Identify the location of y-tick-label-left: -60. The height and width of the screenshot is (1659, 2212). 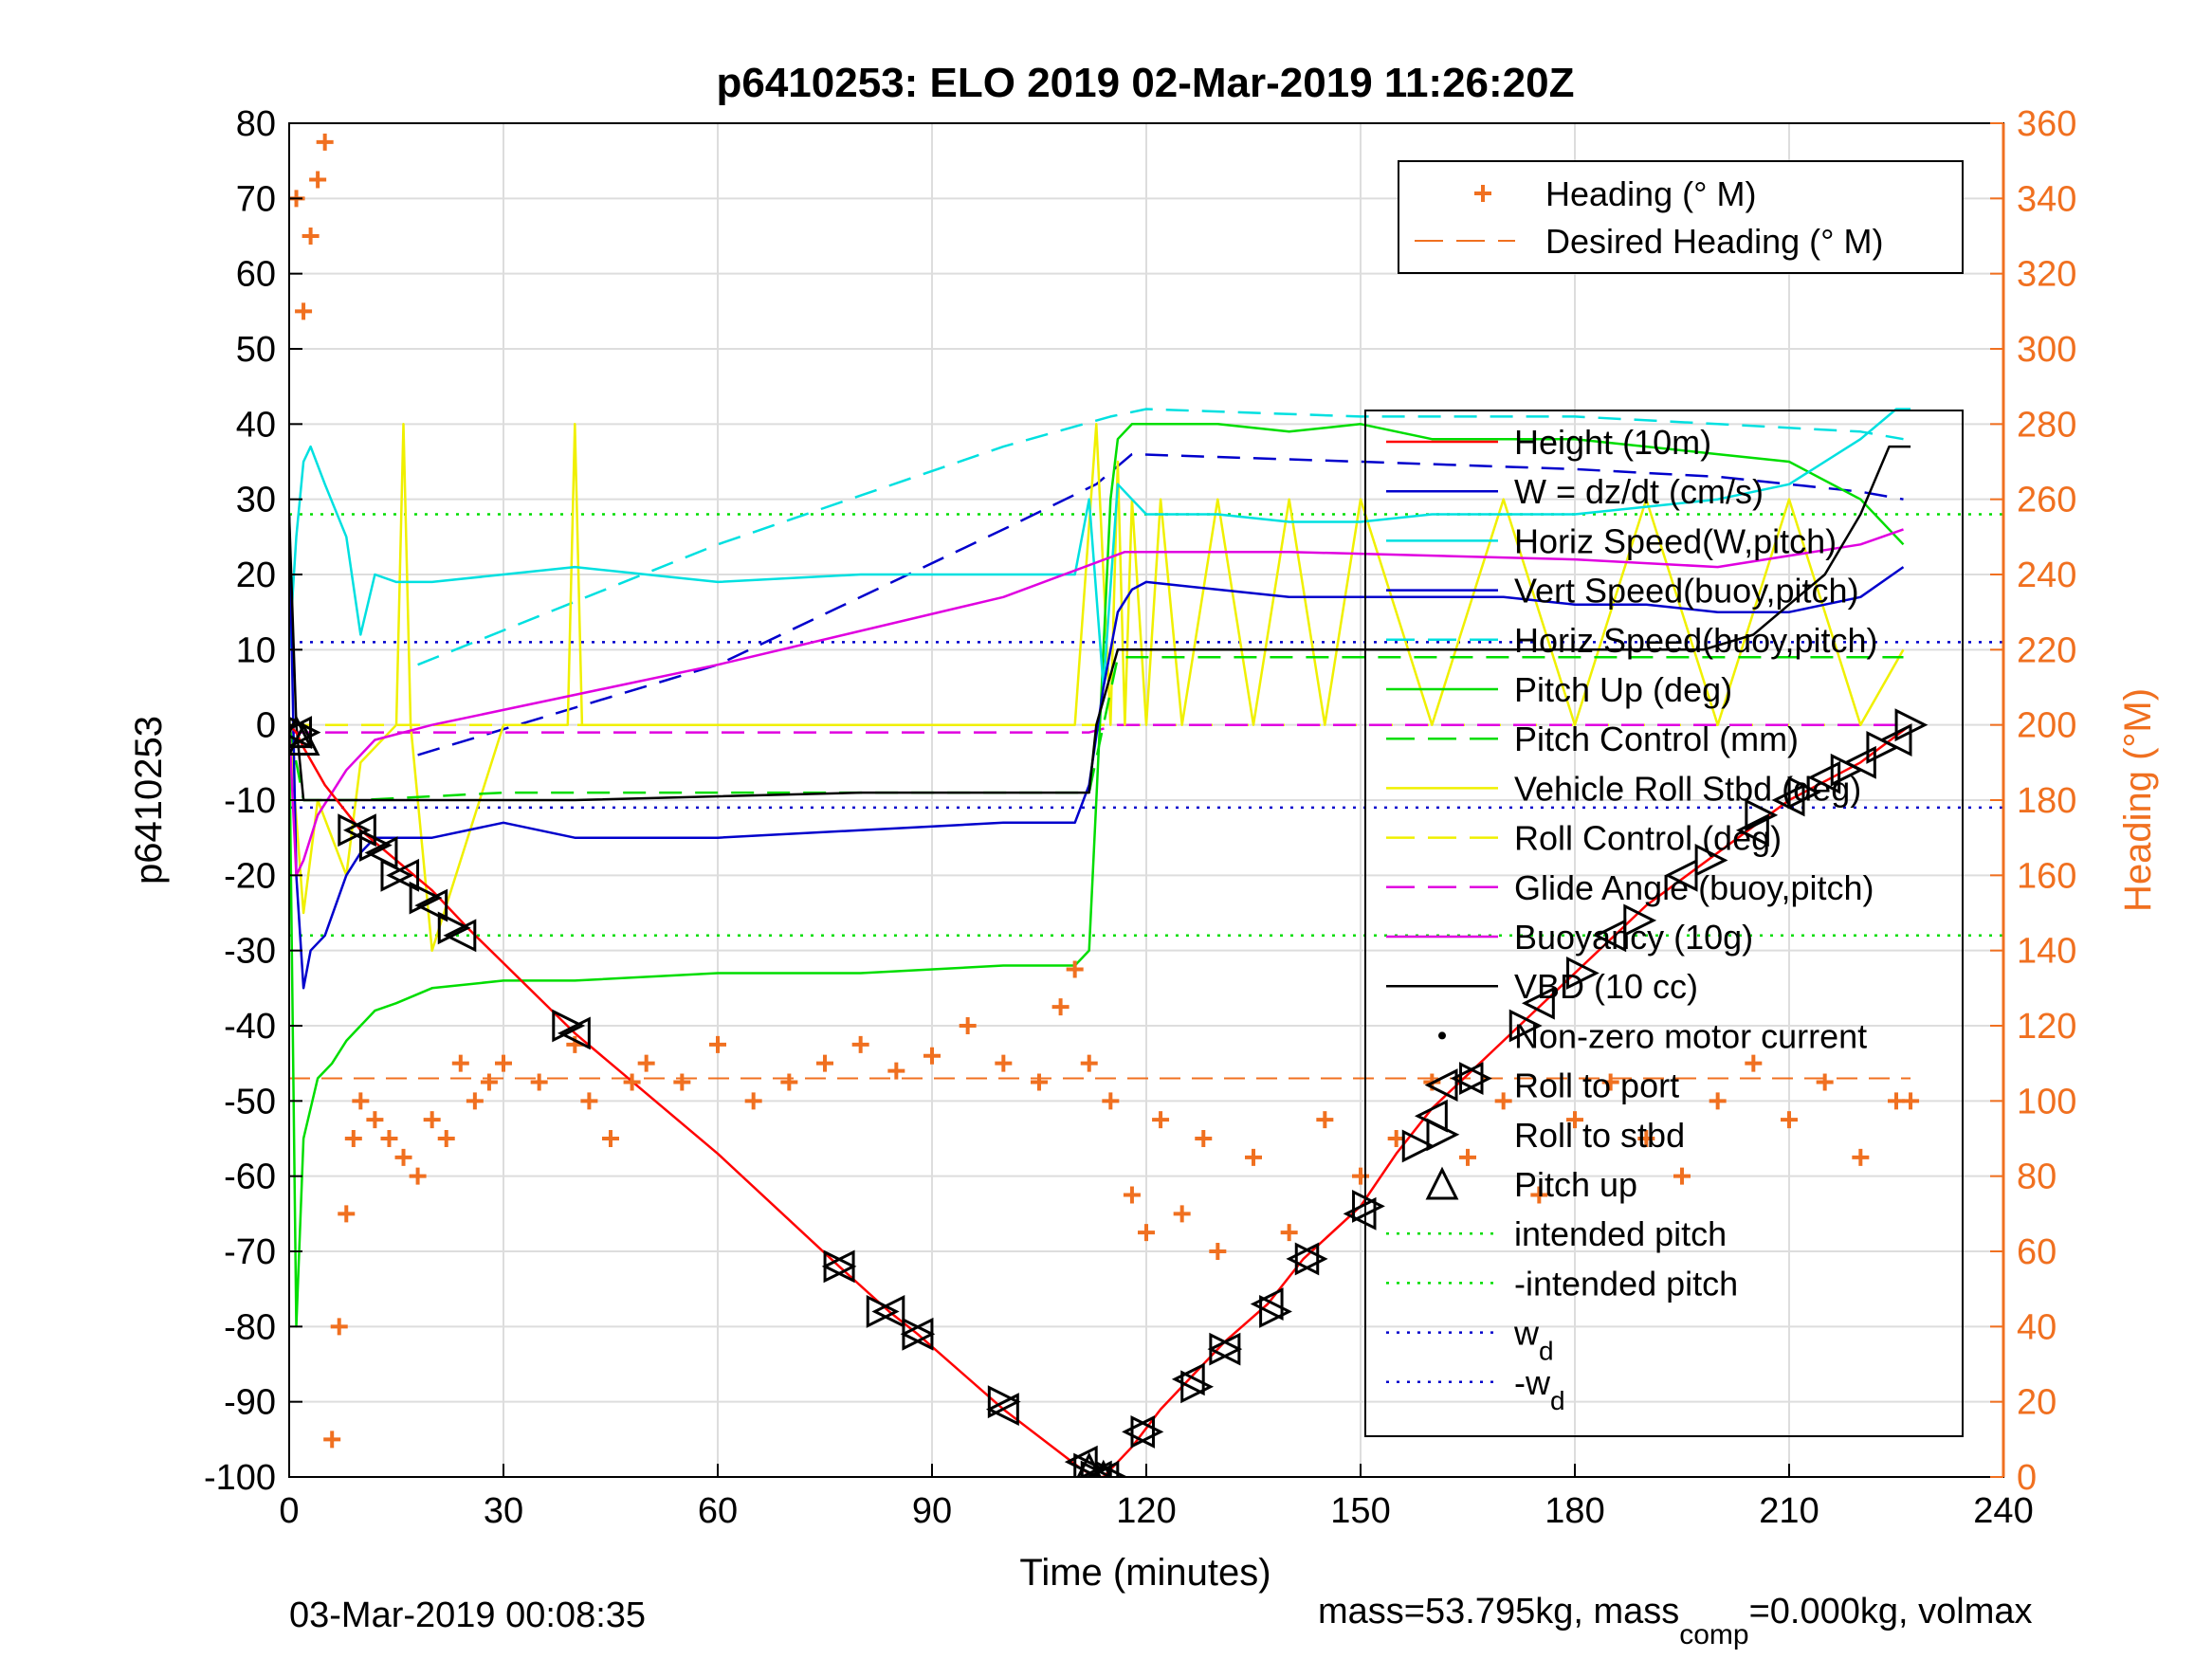
(250, 1177).